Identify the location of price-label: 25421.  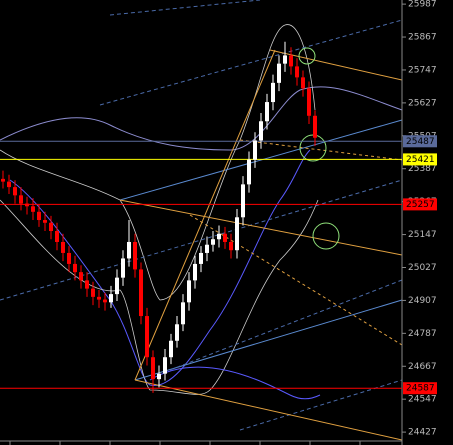
(420, 160).